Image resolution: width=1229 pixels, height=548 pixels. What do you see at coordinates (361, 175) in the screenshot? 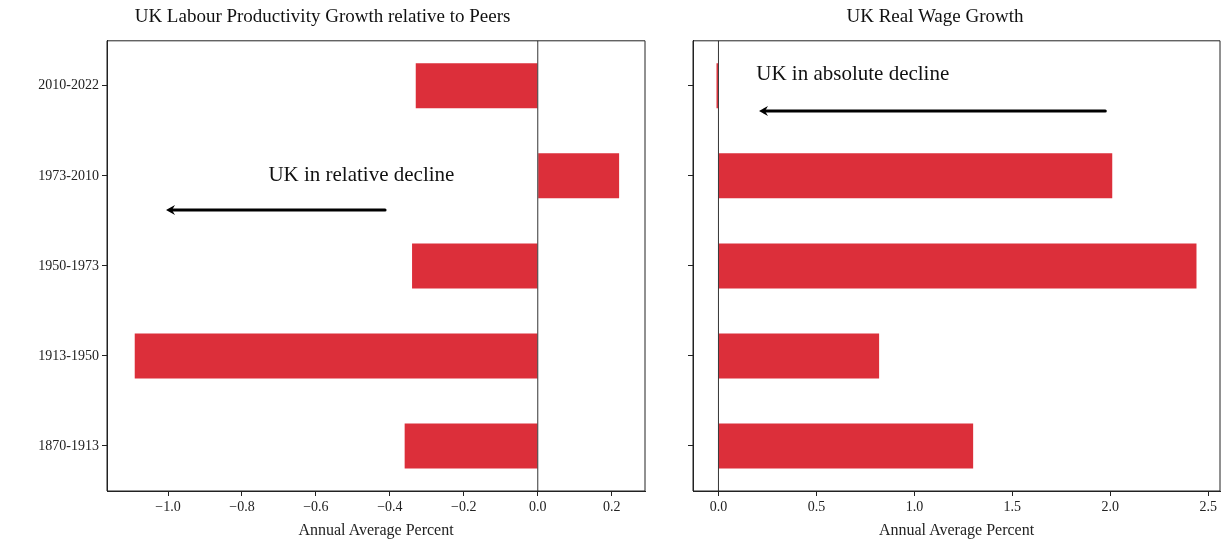
I see `annotation: UK in relative decline` at bounding box center [361, 175].